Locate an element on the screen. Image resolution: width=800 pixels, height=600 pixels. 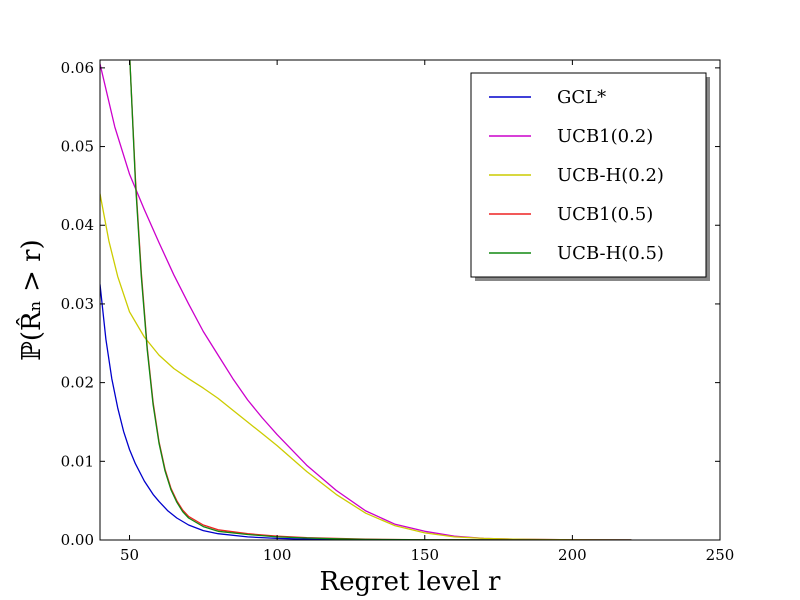
y-tick-label: 0.02 is located at coordinates (77, 383).